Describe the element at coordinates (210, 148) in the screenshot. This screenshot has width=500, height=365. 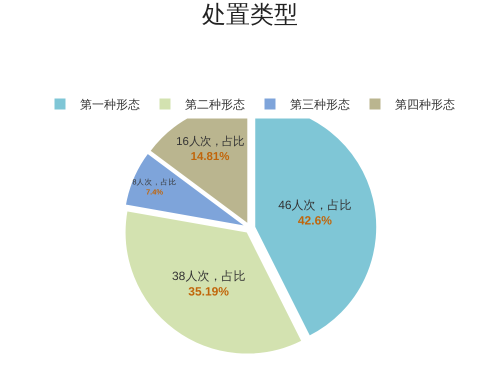
I see `data-label: 16人次，占比 14.81%` at that location.